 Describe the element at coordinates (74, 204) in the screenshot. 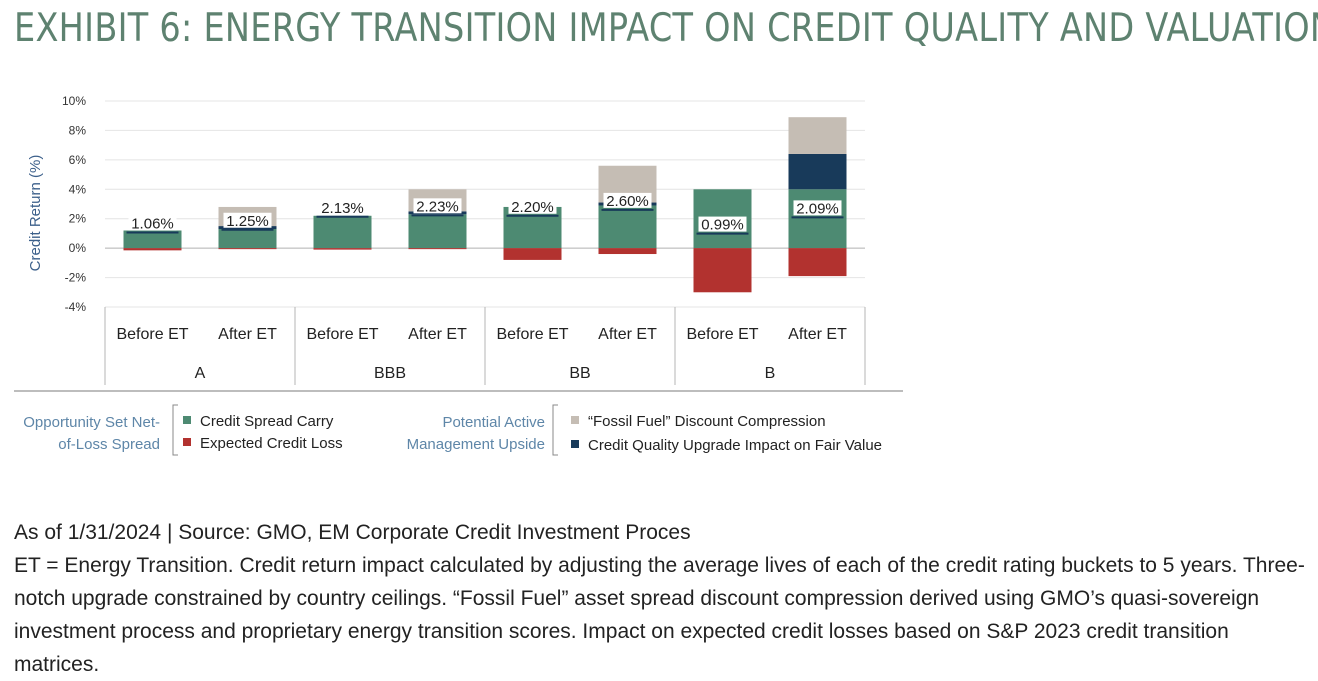

I see `y-axis-ticks: 10% 8% 6% 4% 2% 0% -2% -4%` at that location.